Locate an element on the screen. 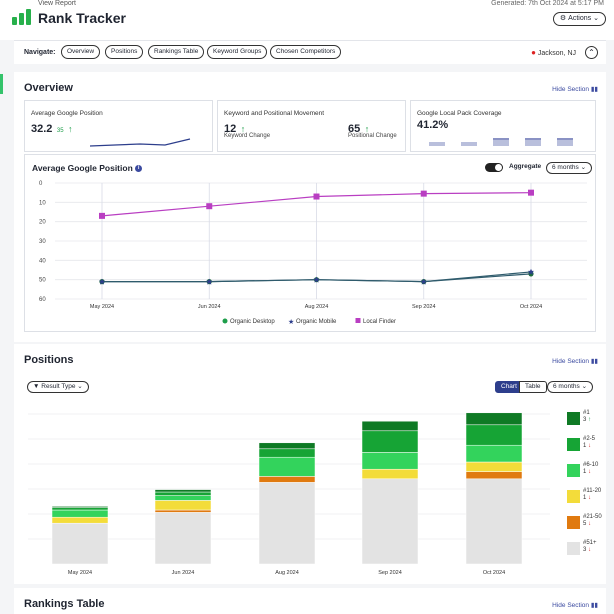 The height and width of the screenshot is (614, 614). legend-change-value: 5 is located at coordinates (585, 524).